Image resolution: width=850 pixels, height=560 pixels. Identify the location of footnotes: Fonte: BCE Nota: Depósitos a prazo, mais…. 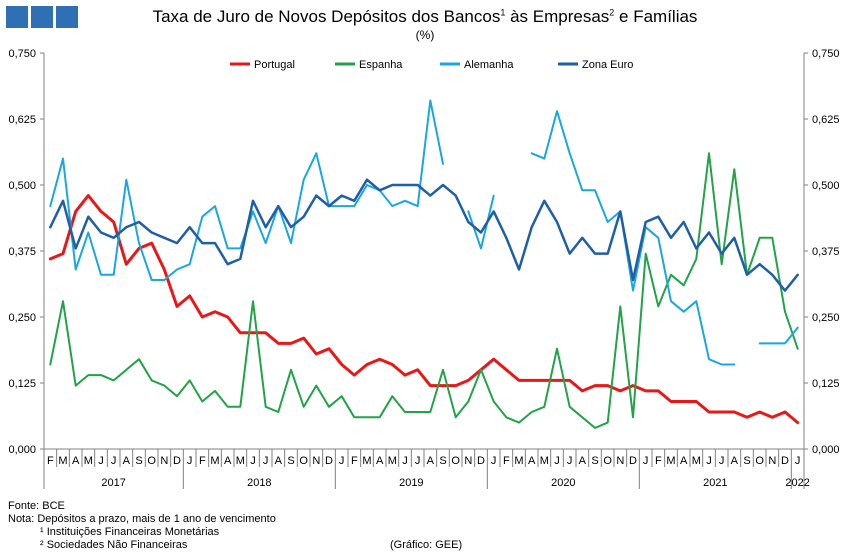
(142, 526).